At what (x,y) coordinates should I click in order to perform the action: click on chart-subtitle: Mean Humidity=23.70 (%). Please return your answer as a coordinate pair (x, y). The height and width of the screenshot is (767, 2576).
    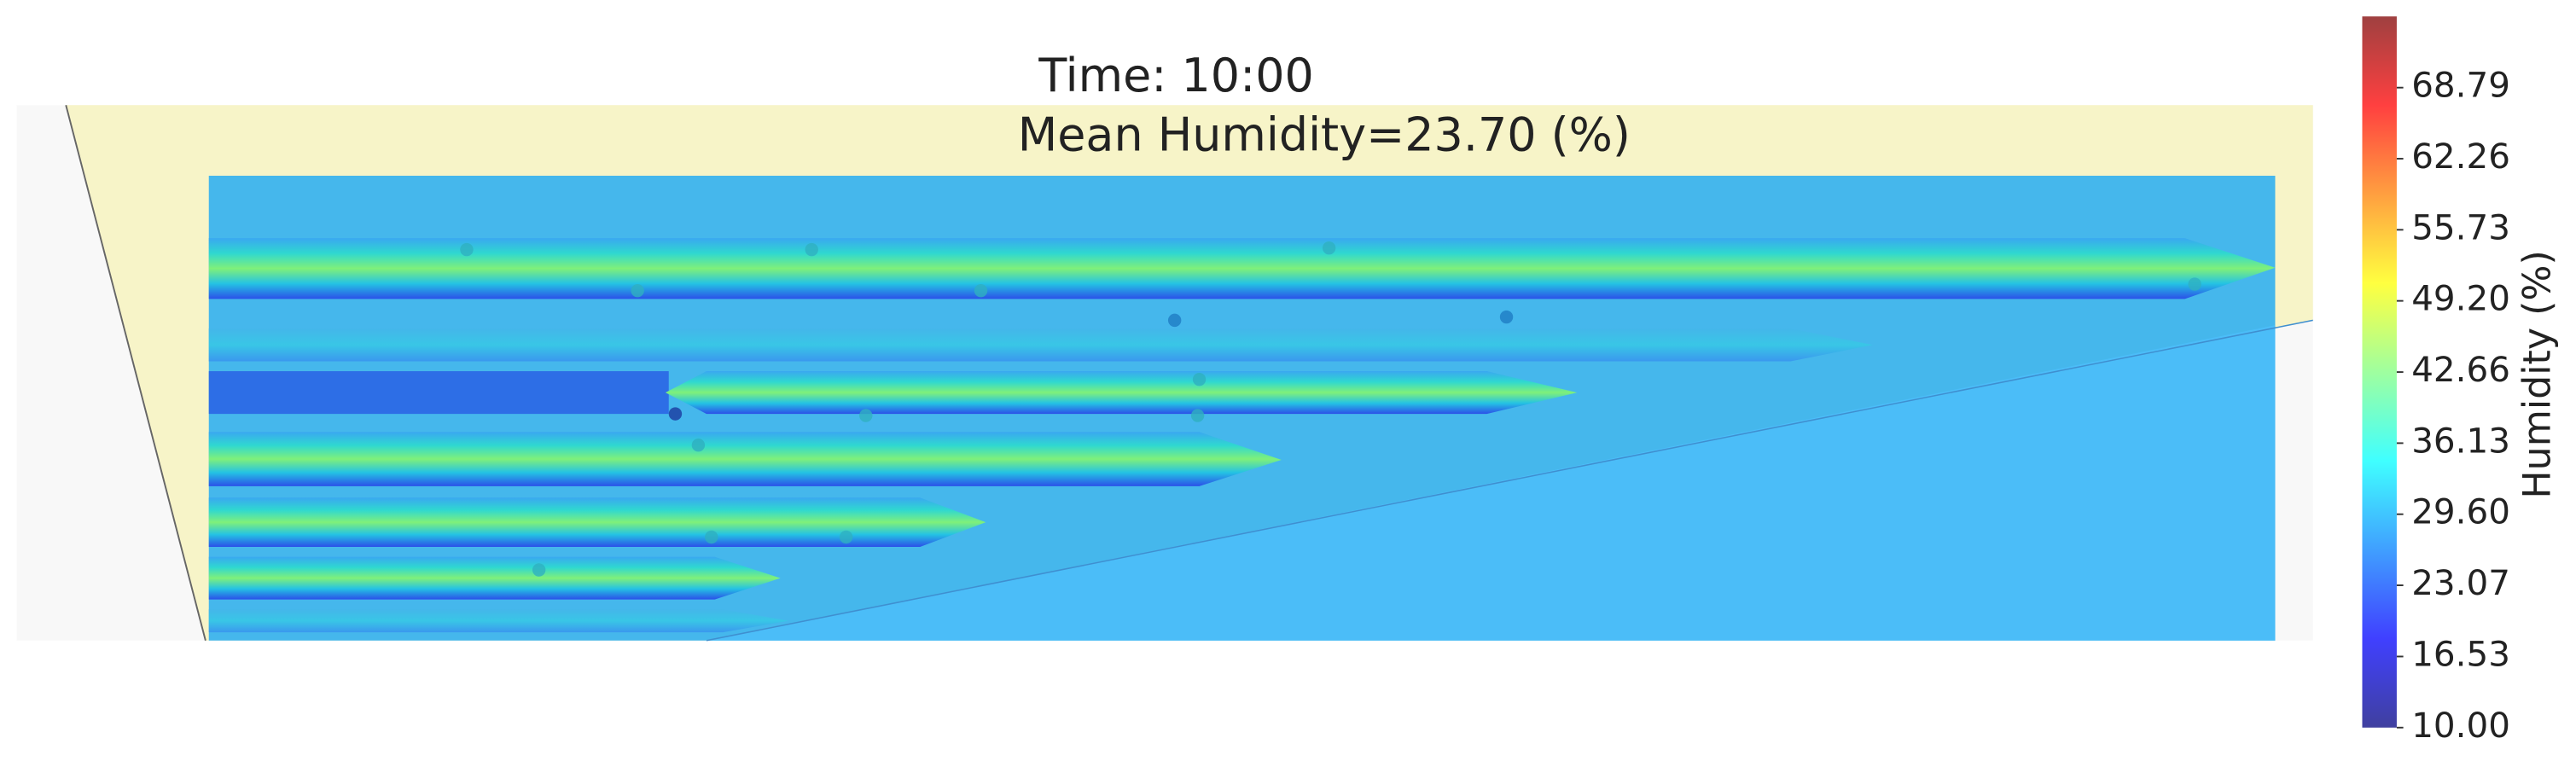
    Looking at the image, I should click on (1324, 134).